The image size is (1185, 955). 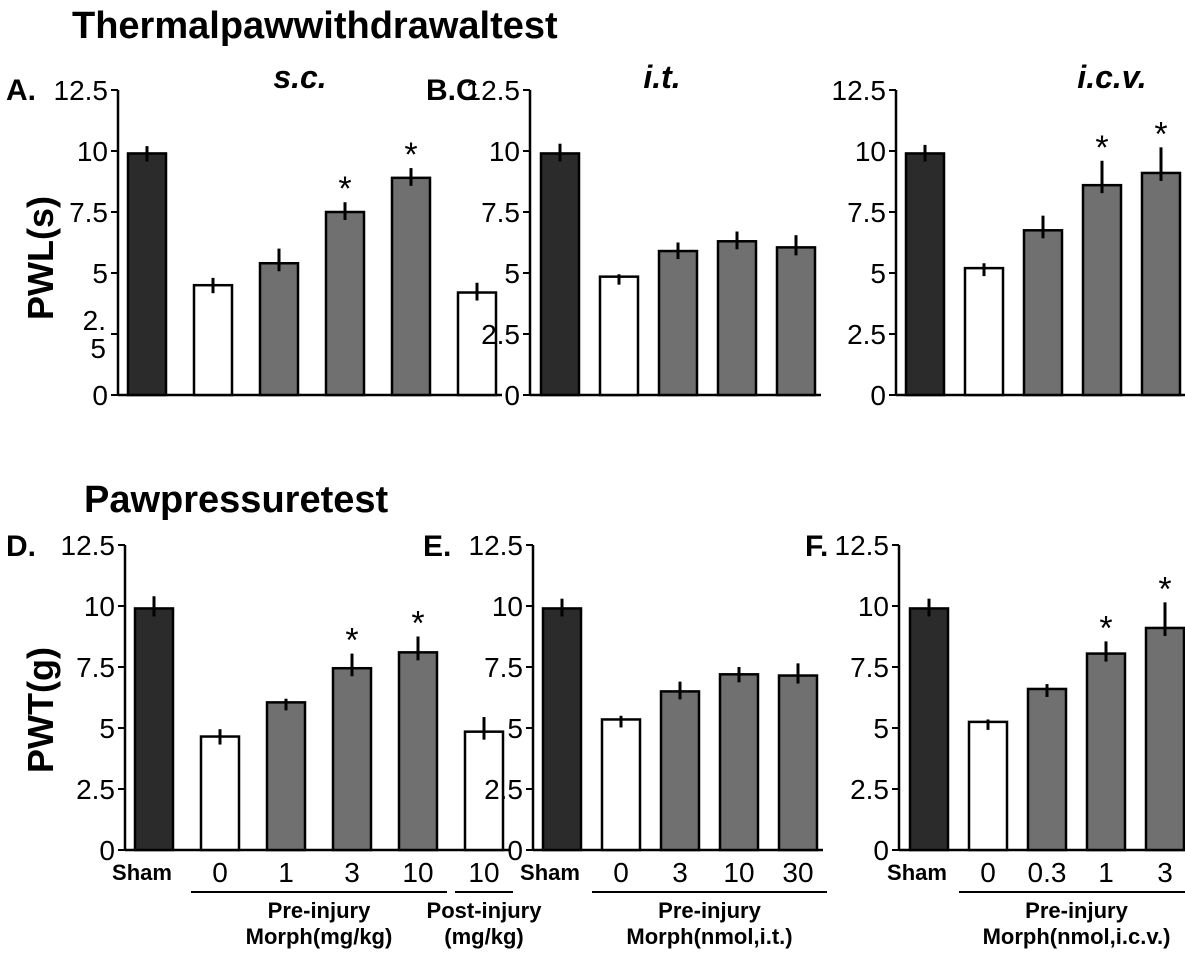 I want to click on y-axis-label-pwl: PWL(s), so click(x=40, y=258).